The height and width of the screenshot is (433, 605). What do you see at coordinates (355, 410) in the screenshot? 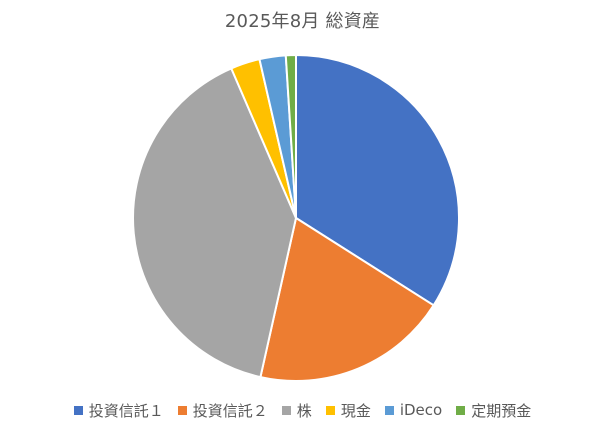
I see `legend-label: 現金` at bounding box center [355, 410].